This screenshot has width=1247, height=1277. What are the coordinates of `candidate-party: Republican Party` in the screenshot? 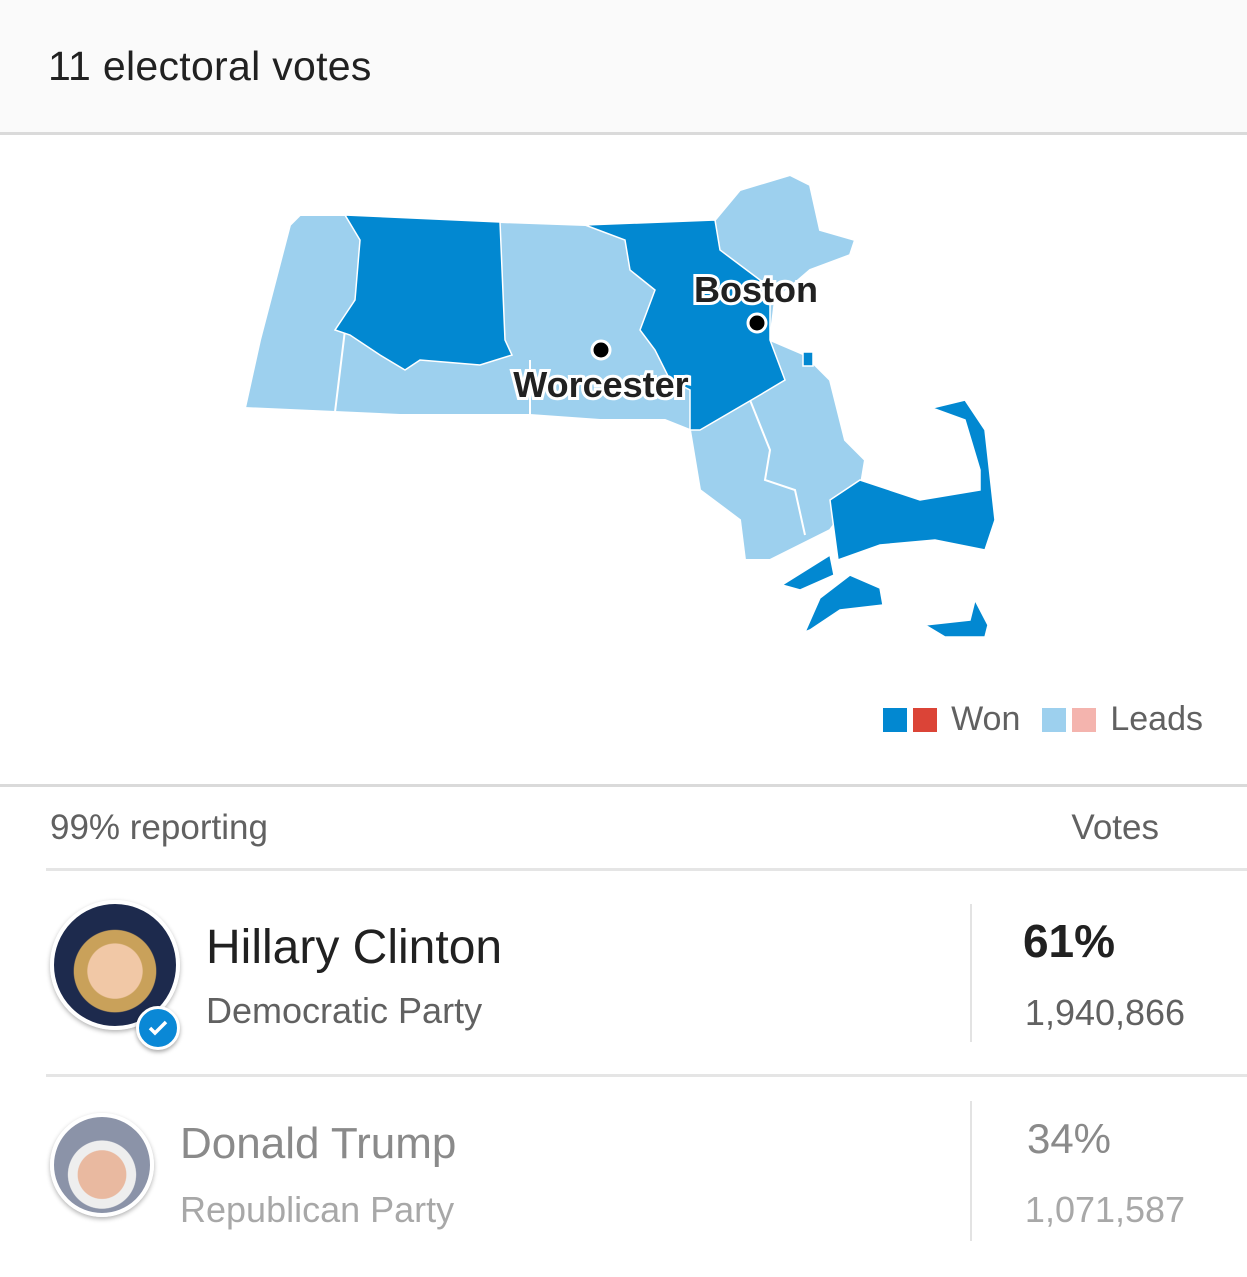 It's located at (317, 1209).